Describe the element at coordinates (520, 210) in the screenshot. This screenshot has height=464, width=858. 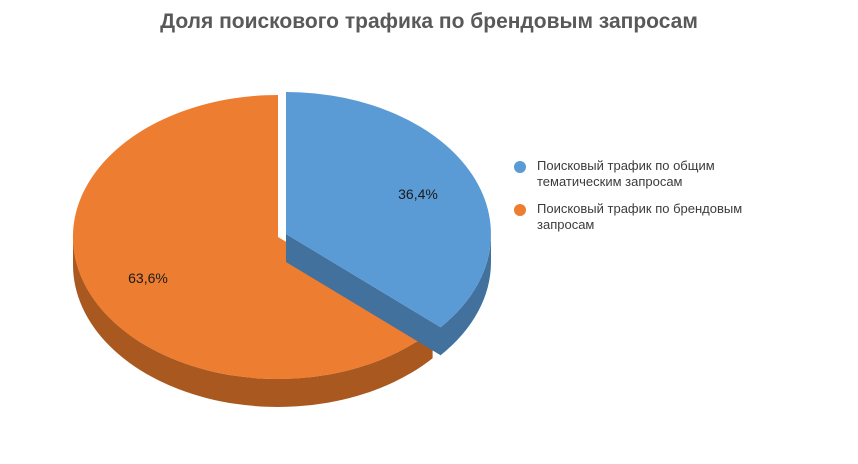
I see `legend-swatch-brand-queries` at that location.